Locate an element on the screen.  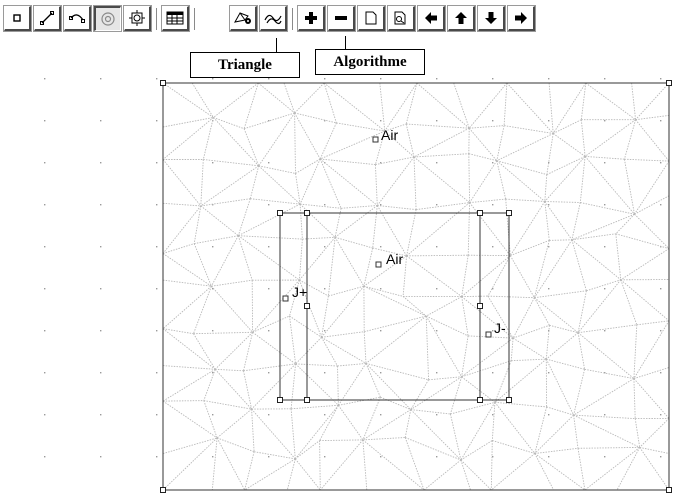
table-button is located at coordinates (175, 18).